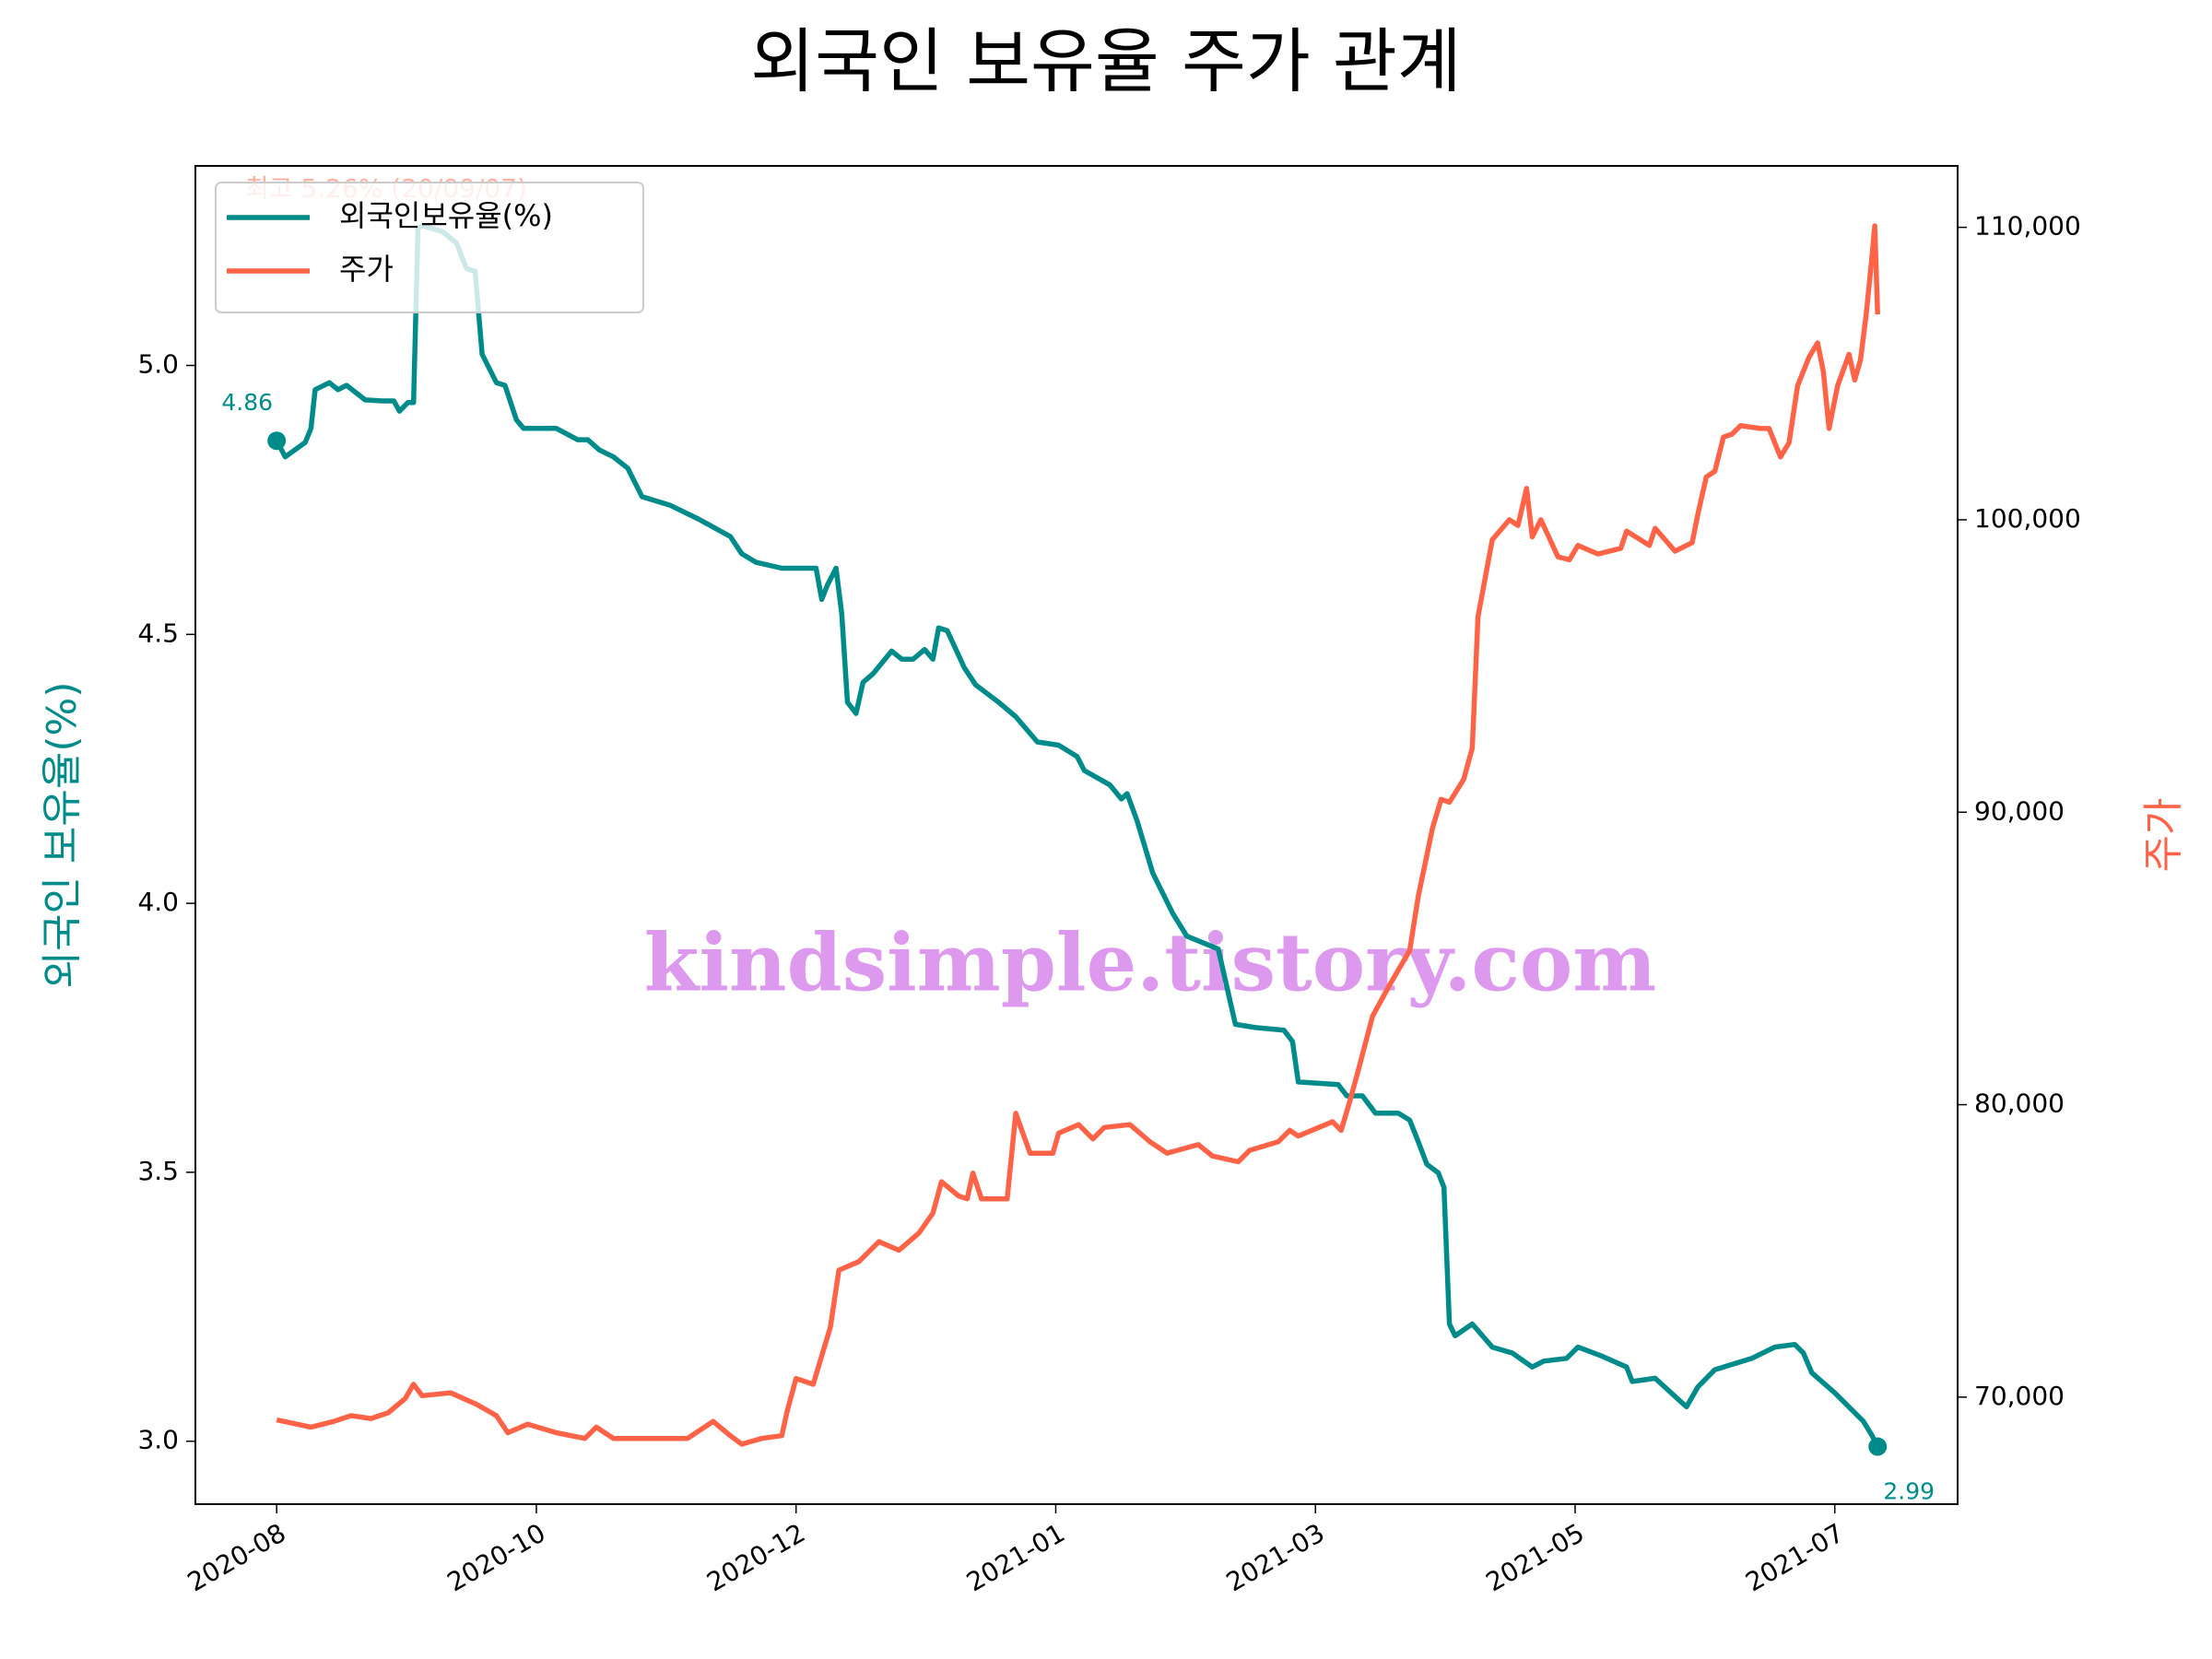  What do you see at coordinates (1909, 1491) in the screenshot?
I see `data-label: 2.99` at bounding box center [1909, 1491].